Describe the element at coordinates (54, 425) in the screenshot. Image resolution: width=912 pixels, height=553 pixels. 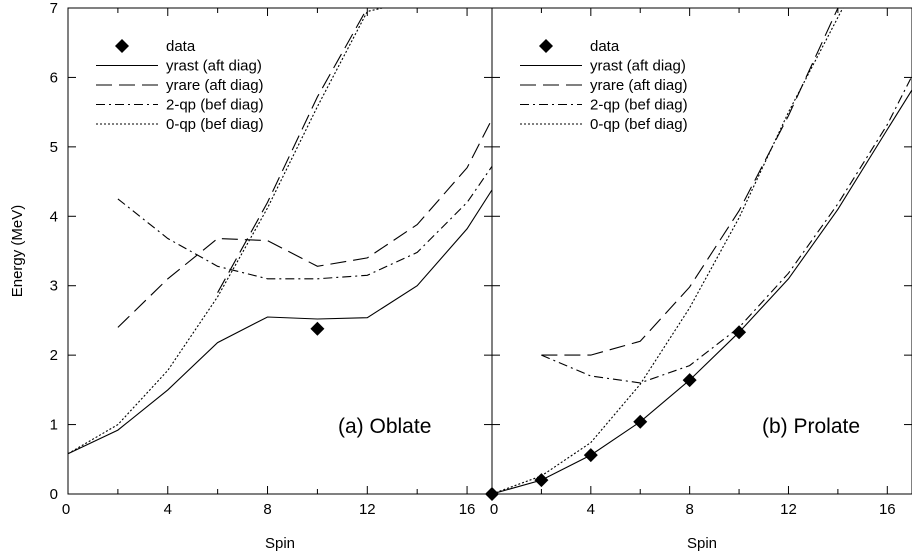
I see `y-tick-label: 1` at that location.